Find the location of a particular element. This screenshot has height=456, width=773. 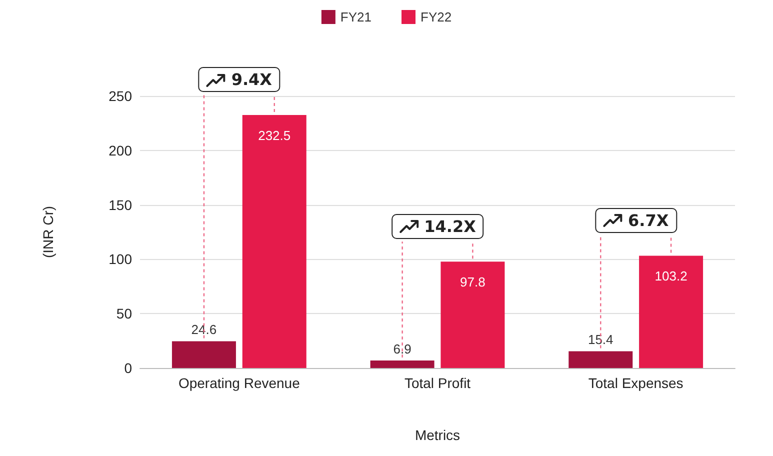

callout-box: 14.2X is located at coordinates (437, 226).